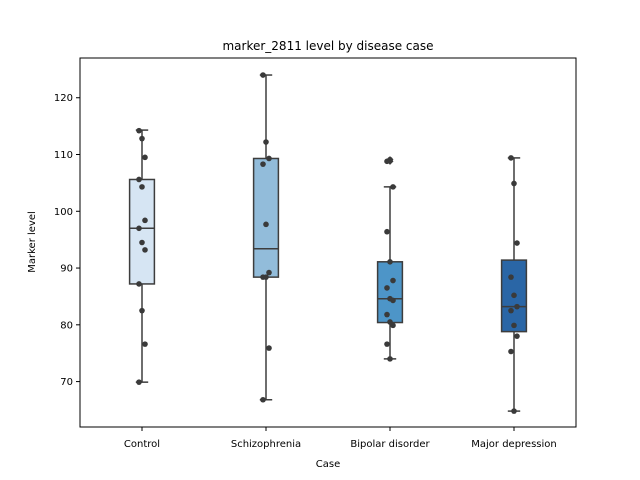 The height and width of the screenshot is (480, 640). What do you see at coordinates (328, 464) in the screenshot?
I see `x-axis-label: Case` at bounding box center [328, 464].